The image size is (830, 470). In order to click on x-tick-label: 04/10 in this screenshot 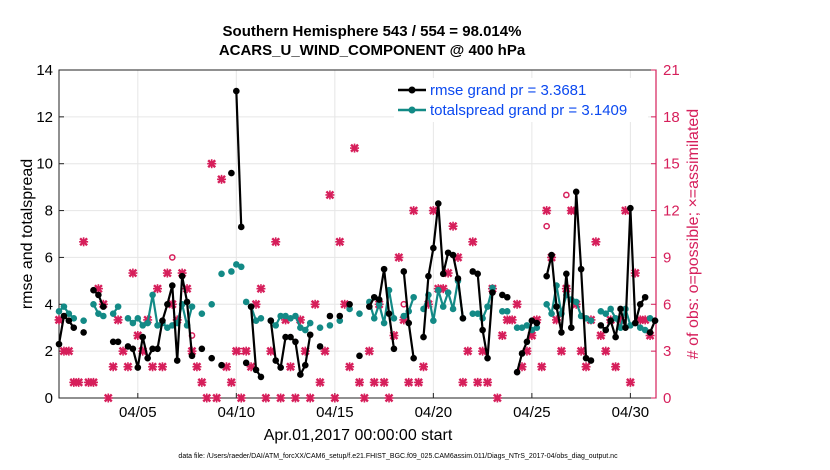, I will do `click(237, 412)`.